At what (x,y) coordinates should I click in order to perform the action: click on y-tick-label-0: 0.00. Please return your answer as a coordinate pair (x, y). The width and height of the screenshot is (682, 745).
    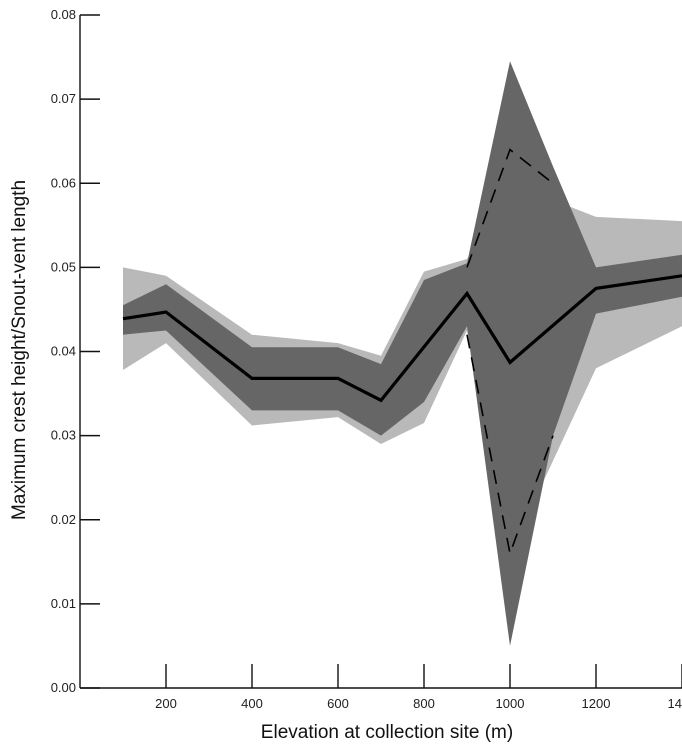
    Looking at the image, I should click on (63, 687).